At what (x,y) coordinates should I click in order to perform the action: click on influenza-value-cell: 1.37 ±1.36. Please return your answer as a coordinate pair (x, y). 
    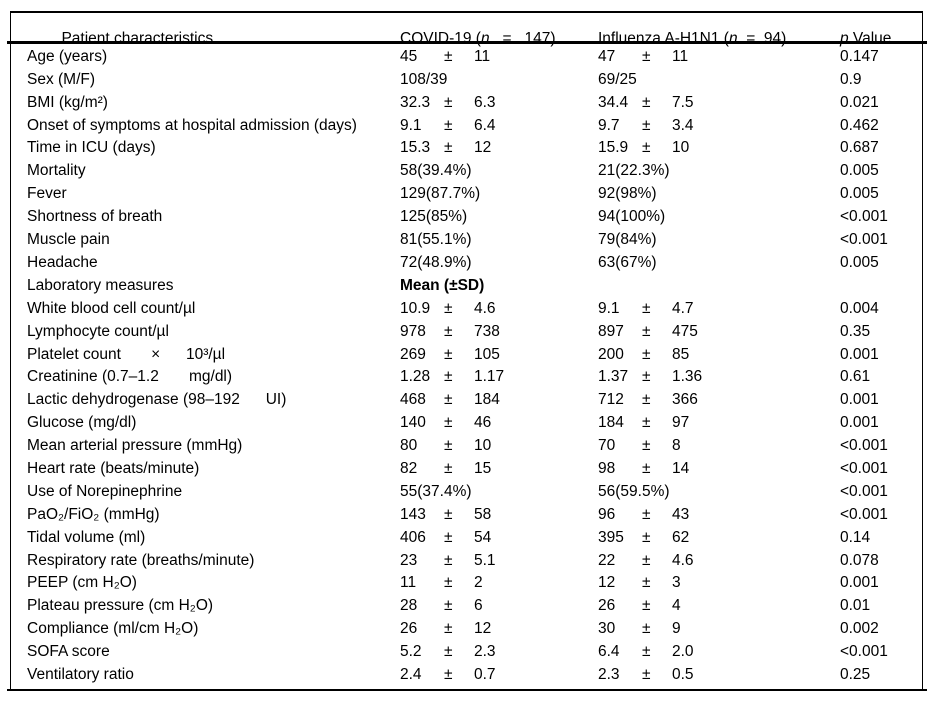
    Looking at the image, I should click on (719, 376).